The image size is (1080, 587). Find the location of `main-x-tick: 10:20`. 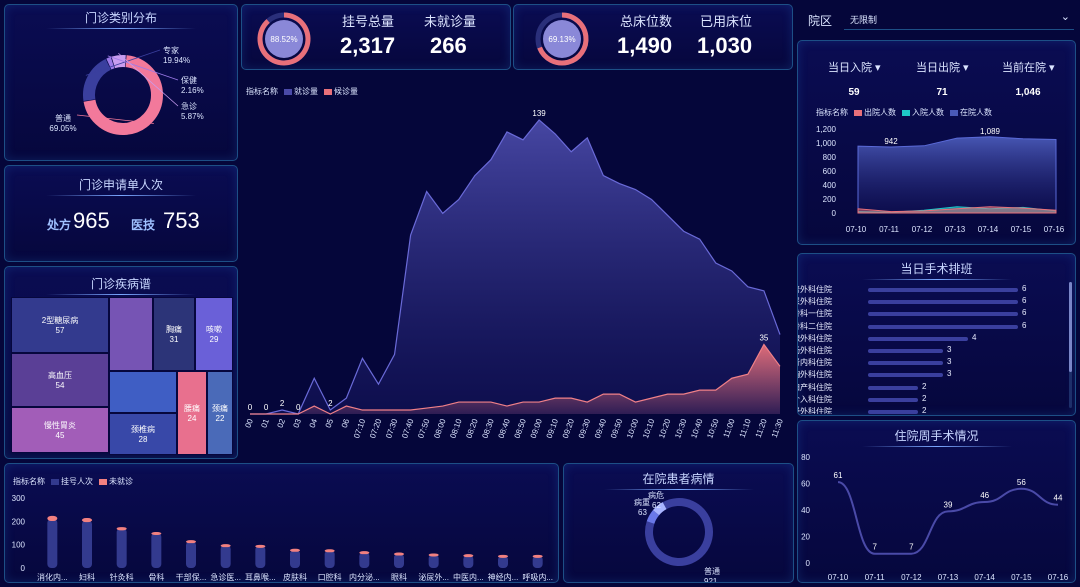

main-x-tick: 10:20 is located at coordinates (664, 428).